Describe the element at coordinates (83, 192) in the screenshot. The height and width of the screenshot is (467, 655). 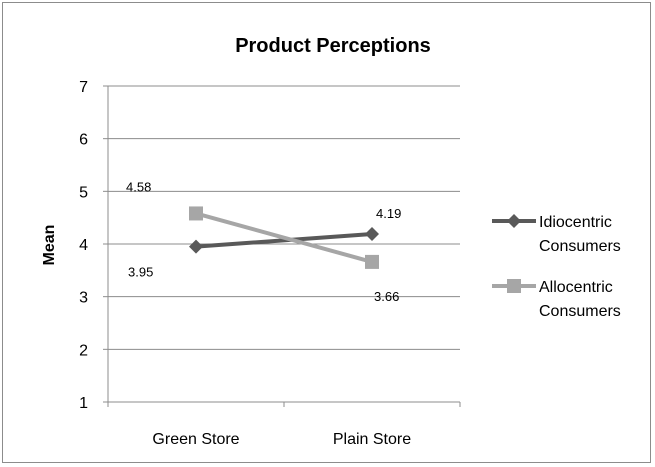
I see `y-tick-label: 5` at that location.